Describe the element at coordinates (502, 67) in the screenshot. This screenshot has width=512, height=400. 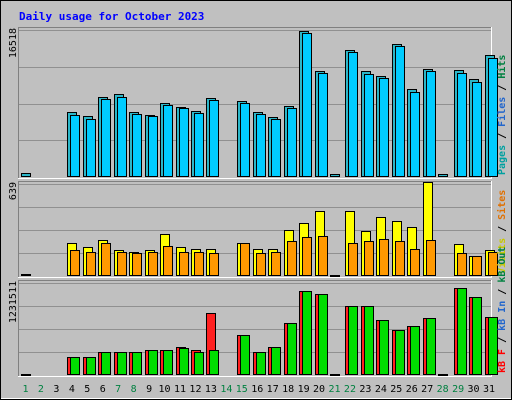
I see `legend-hits: Hits` at that location.